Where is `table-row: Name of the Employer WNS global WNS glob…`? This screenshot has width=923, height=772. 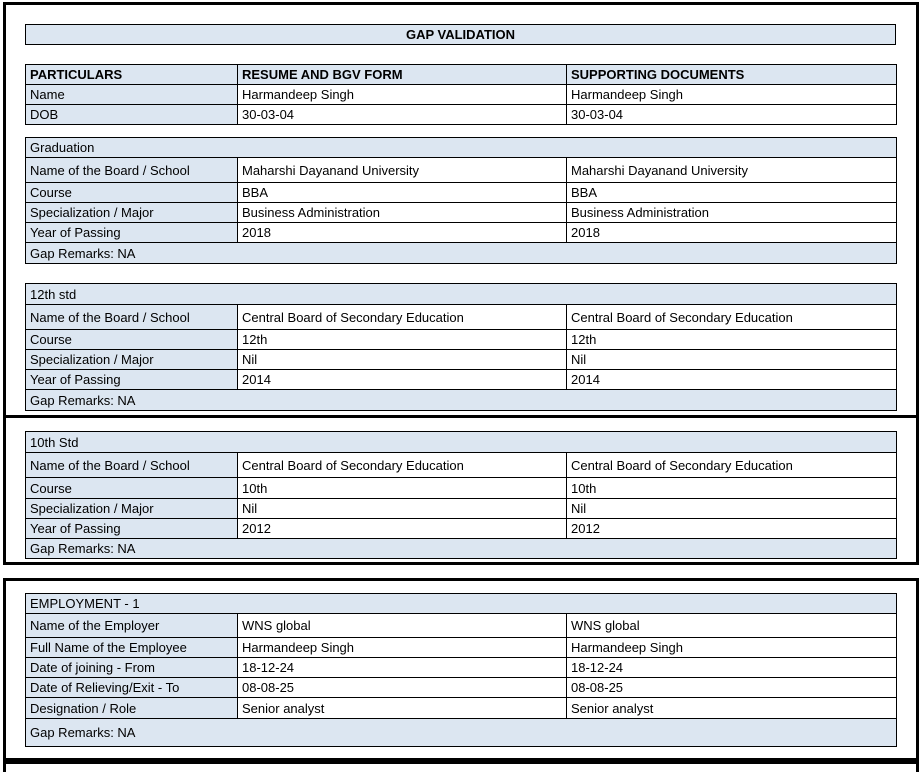
table-row: Name of the Employer WNS global WNS glob… is located at coordinates (461, 625).